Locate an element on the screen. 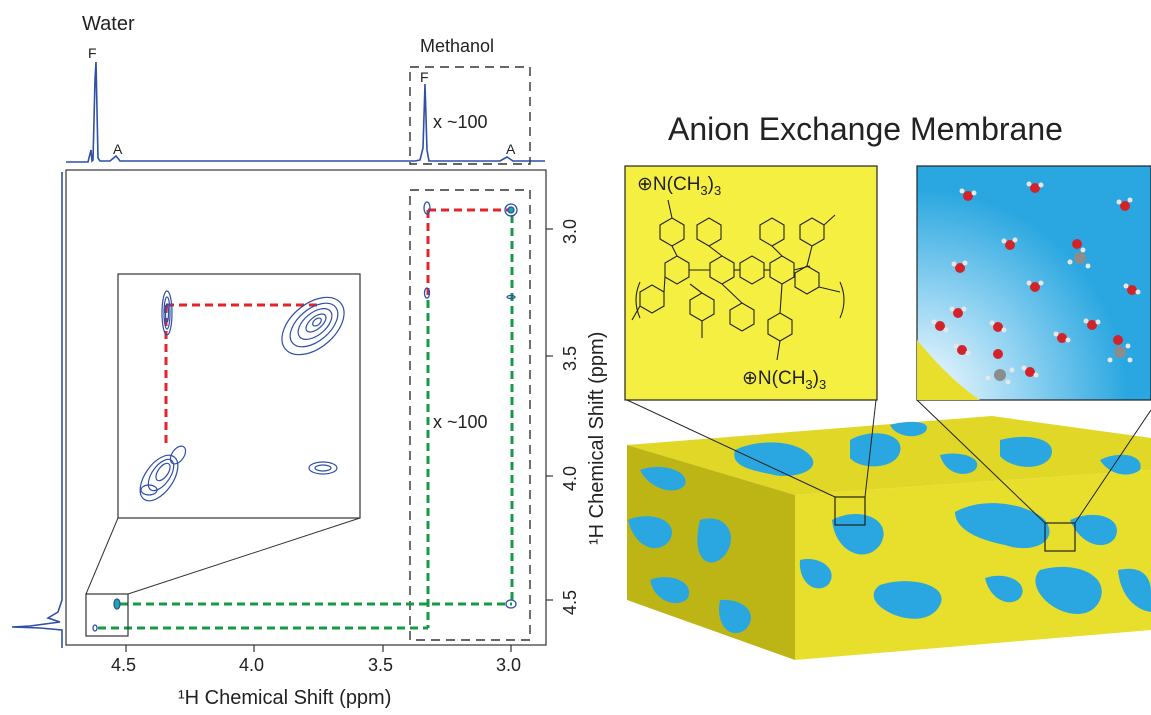 The width and height of the screenshot is (1151, 715). y-tick-1: 3.5 is located at coordinates (570, 358).